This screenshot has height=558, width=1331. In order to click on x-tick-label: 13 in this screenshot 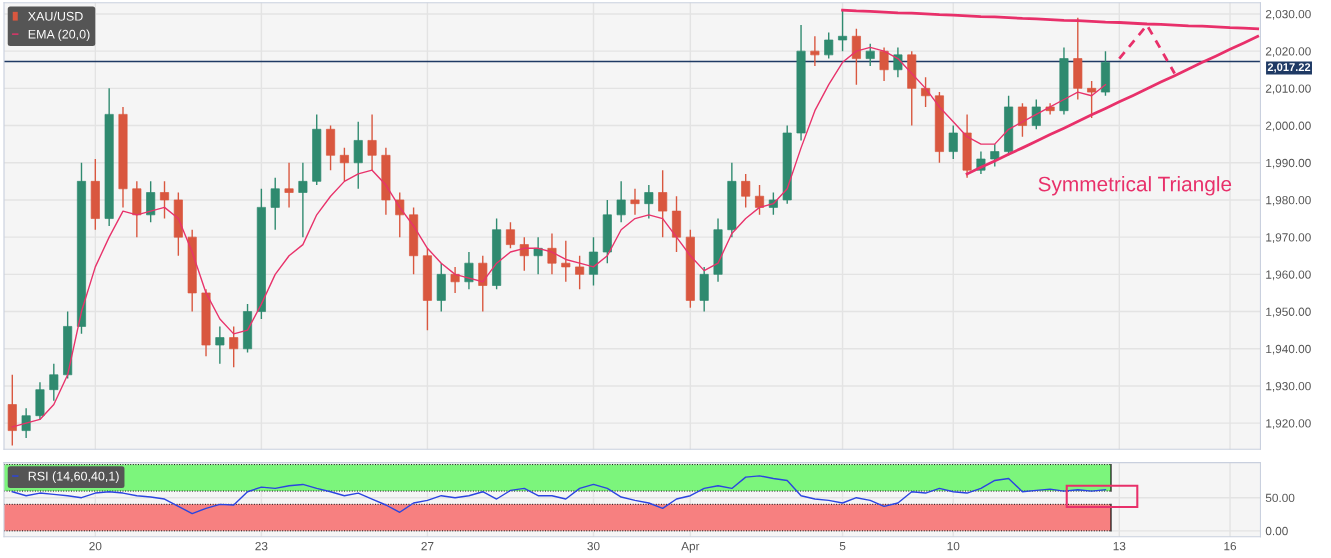, I will do `click(1119, 546)`.